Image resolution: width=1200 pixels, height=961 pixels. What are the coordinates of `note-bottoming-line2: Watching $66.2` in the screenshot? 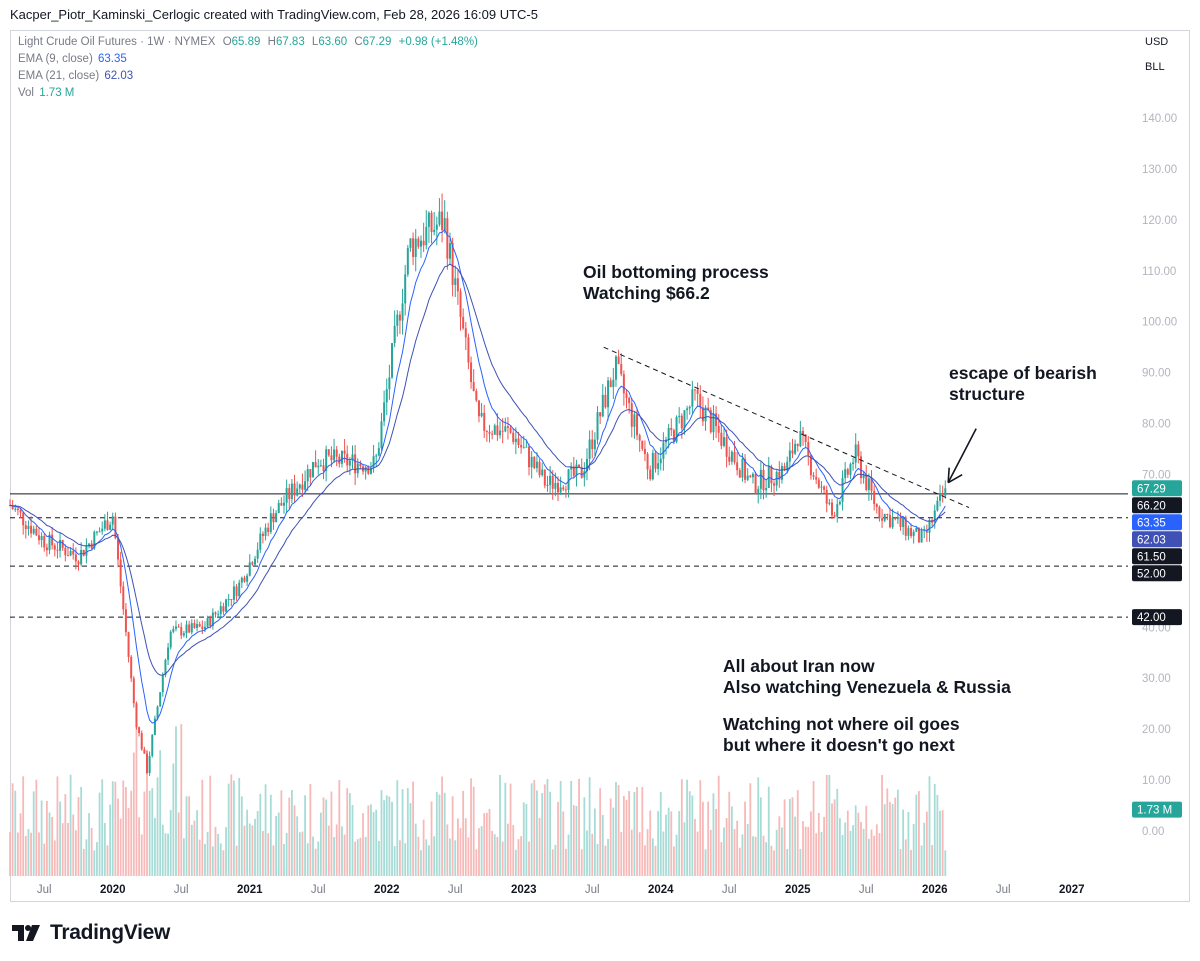 It's located at (646, 293).